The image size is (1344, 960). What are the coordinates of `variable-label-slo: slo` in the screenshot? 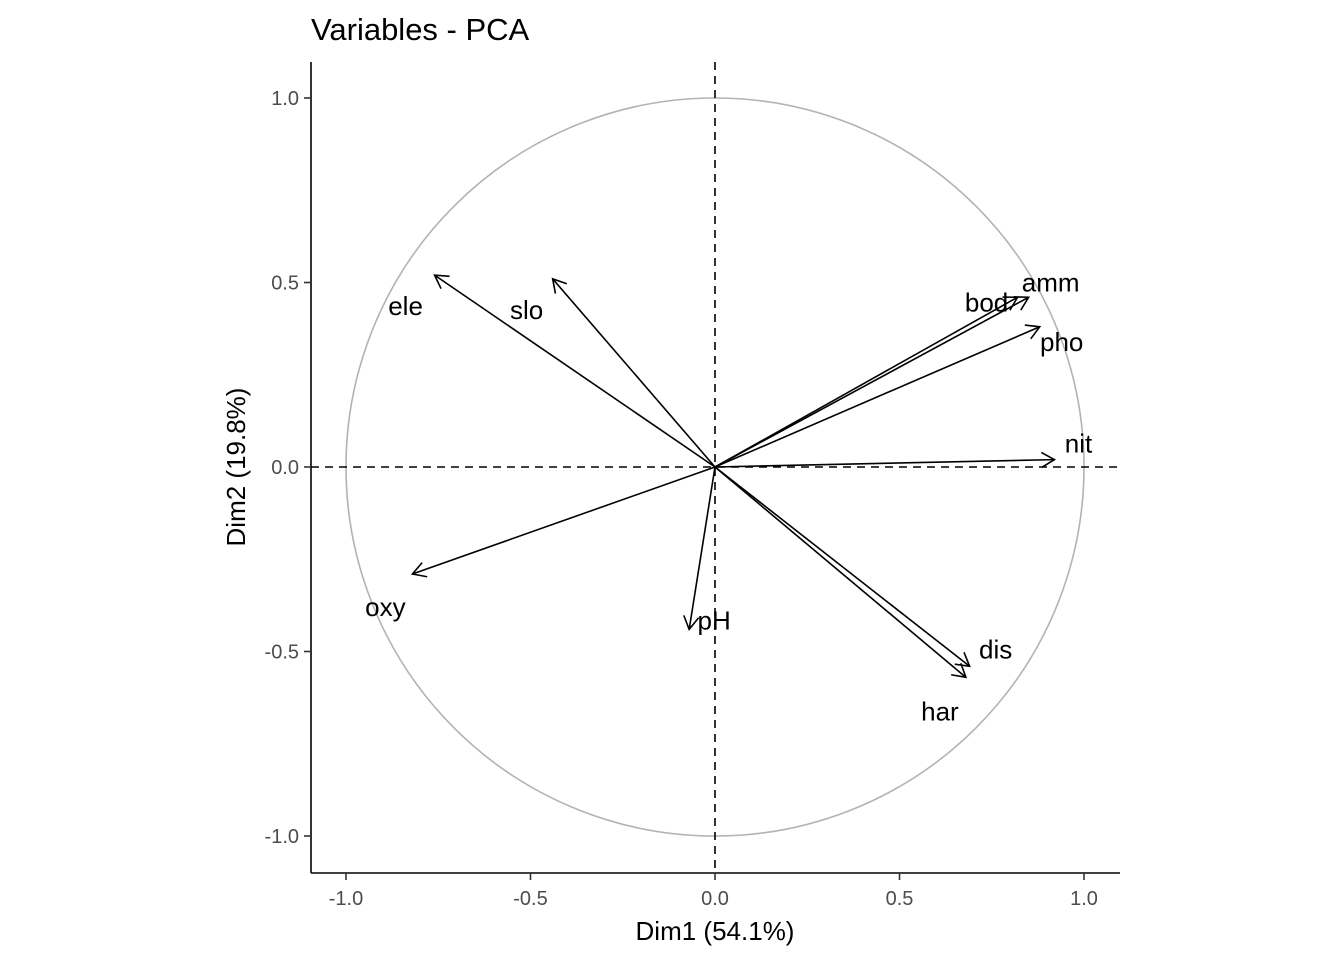 It's located at (526, 310).